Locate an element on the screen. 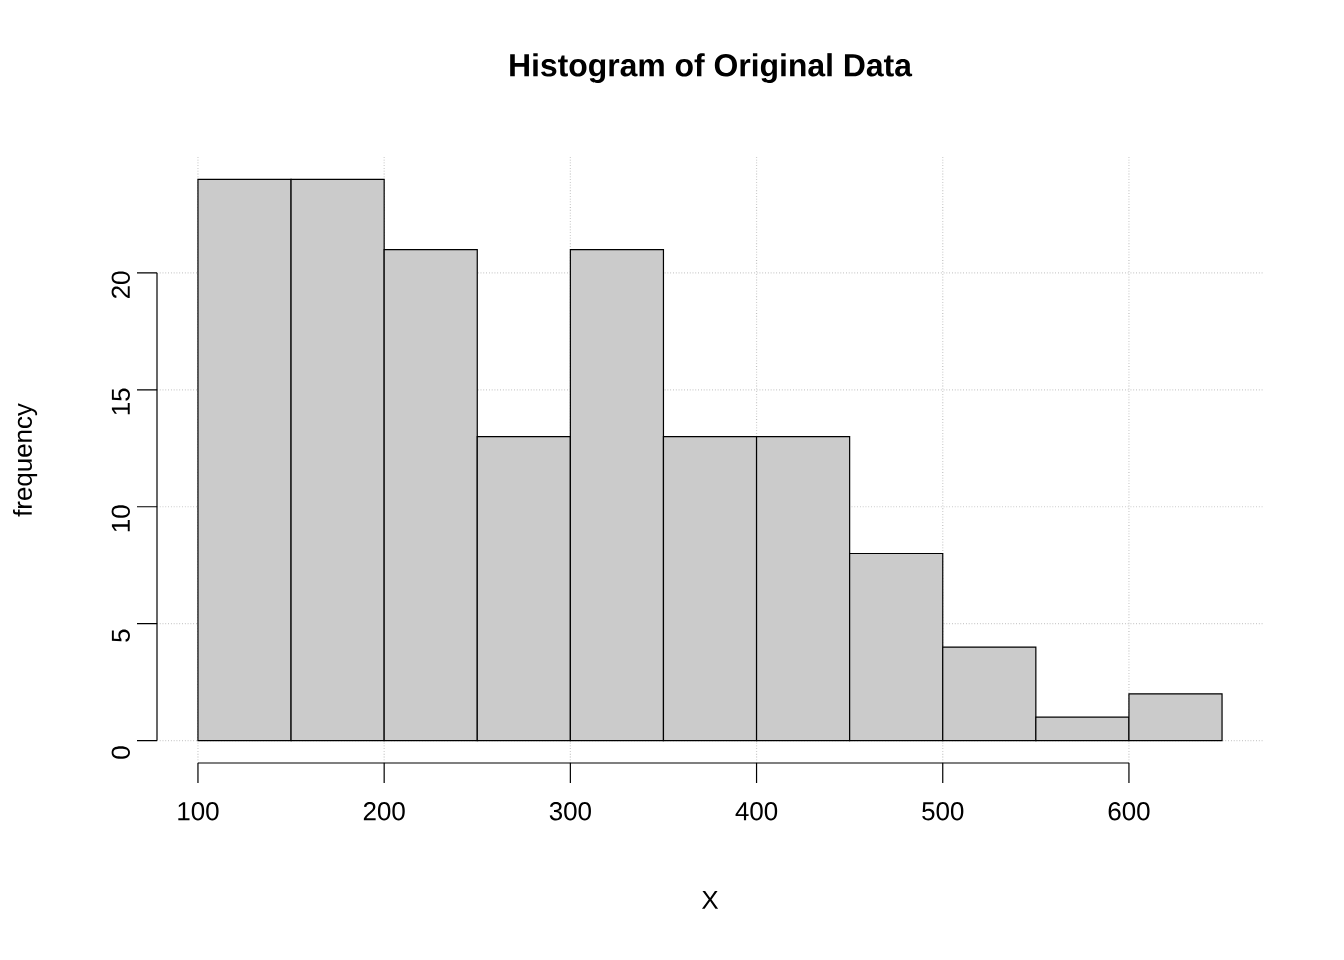 The image size is (1344, 960). x-tick-label: 400 is located at coordinates (756, 811).